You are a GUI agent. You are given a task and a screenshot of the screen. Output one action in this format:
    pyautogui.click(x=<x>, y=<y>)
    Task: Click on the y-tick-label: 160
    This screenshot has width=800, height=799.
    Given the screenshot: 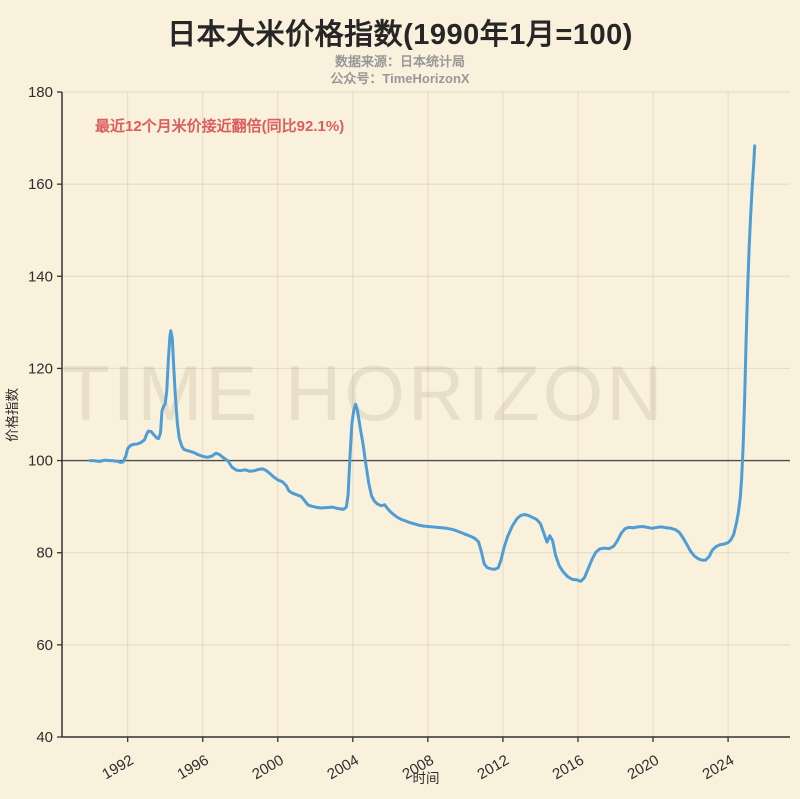 What is the action you would take?
    pyautogui.click(x=40, y=184)
    